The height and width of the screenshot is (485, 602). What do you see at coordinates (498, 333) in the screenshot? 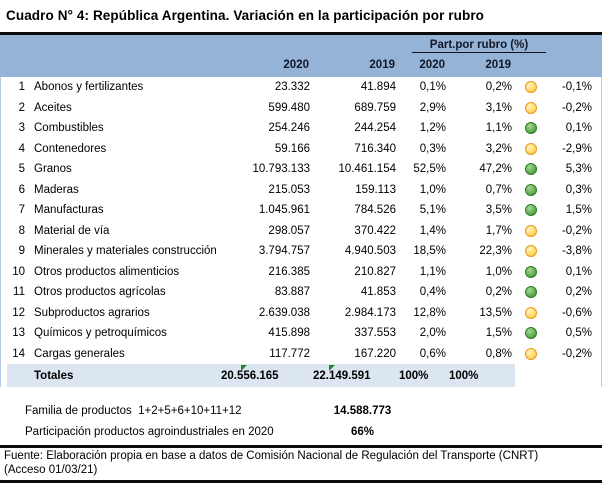
I see `pct-2019: 1,5%` at bounding box center [498, 333].